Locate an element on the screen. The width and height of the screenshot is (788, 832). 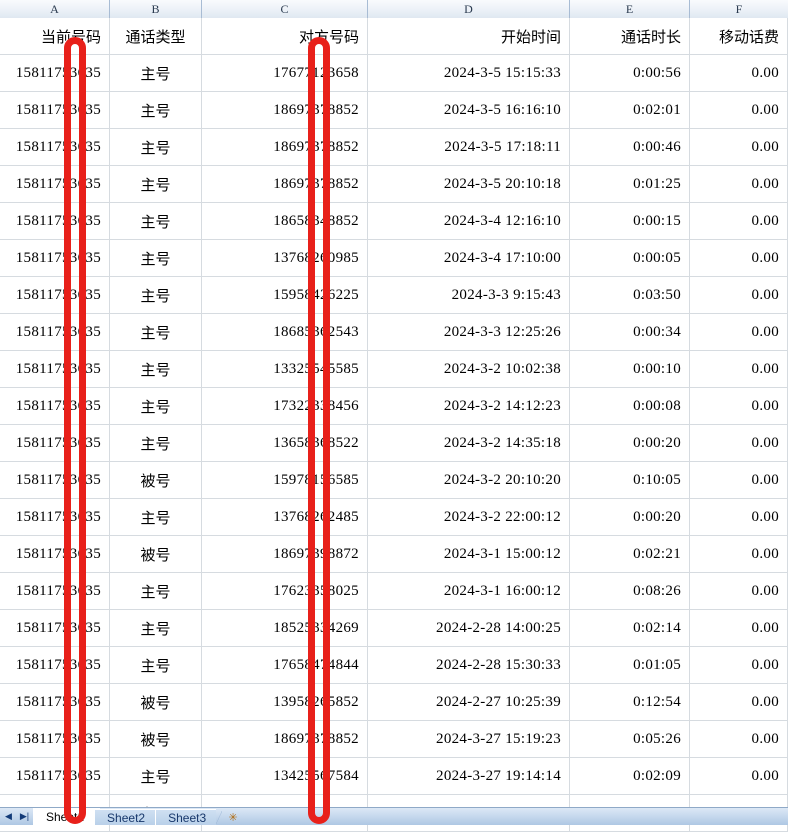
sheet-tab-sheet1: Sheet1 is located at coordinates (67, 816).